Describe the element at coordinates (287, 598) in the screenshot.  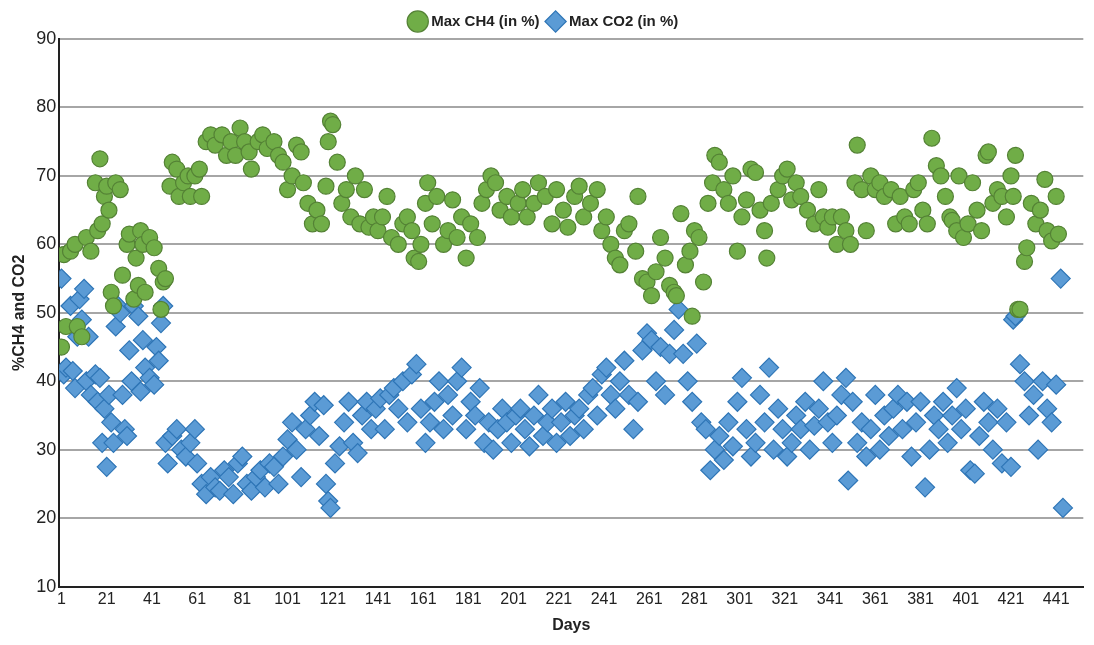
I see `x-tick-label: 101` at that location.